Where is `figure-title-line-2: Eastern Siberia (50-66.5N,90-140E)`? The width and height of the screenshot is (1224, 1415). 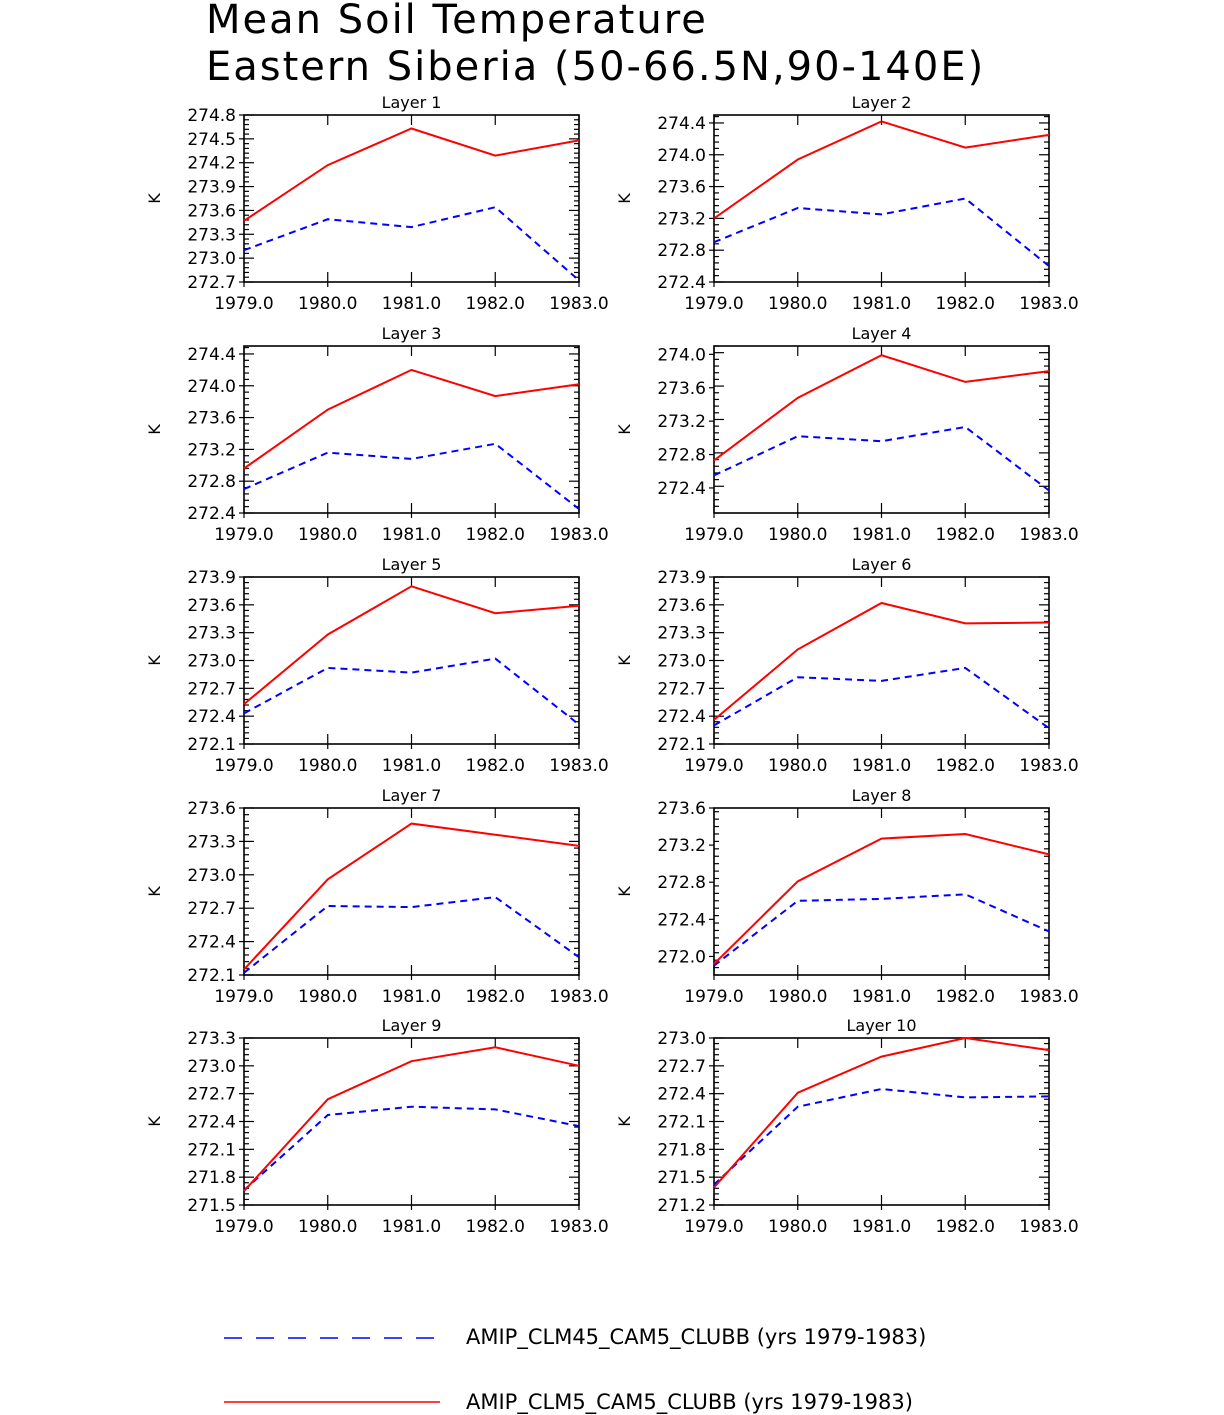
figure-title-line-2: Eastern Siberia (50-66.5N,90-140E) is located at coordinates (595, 67).